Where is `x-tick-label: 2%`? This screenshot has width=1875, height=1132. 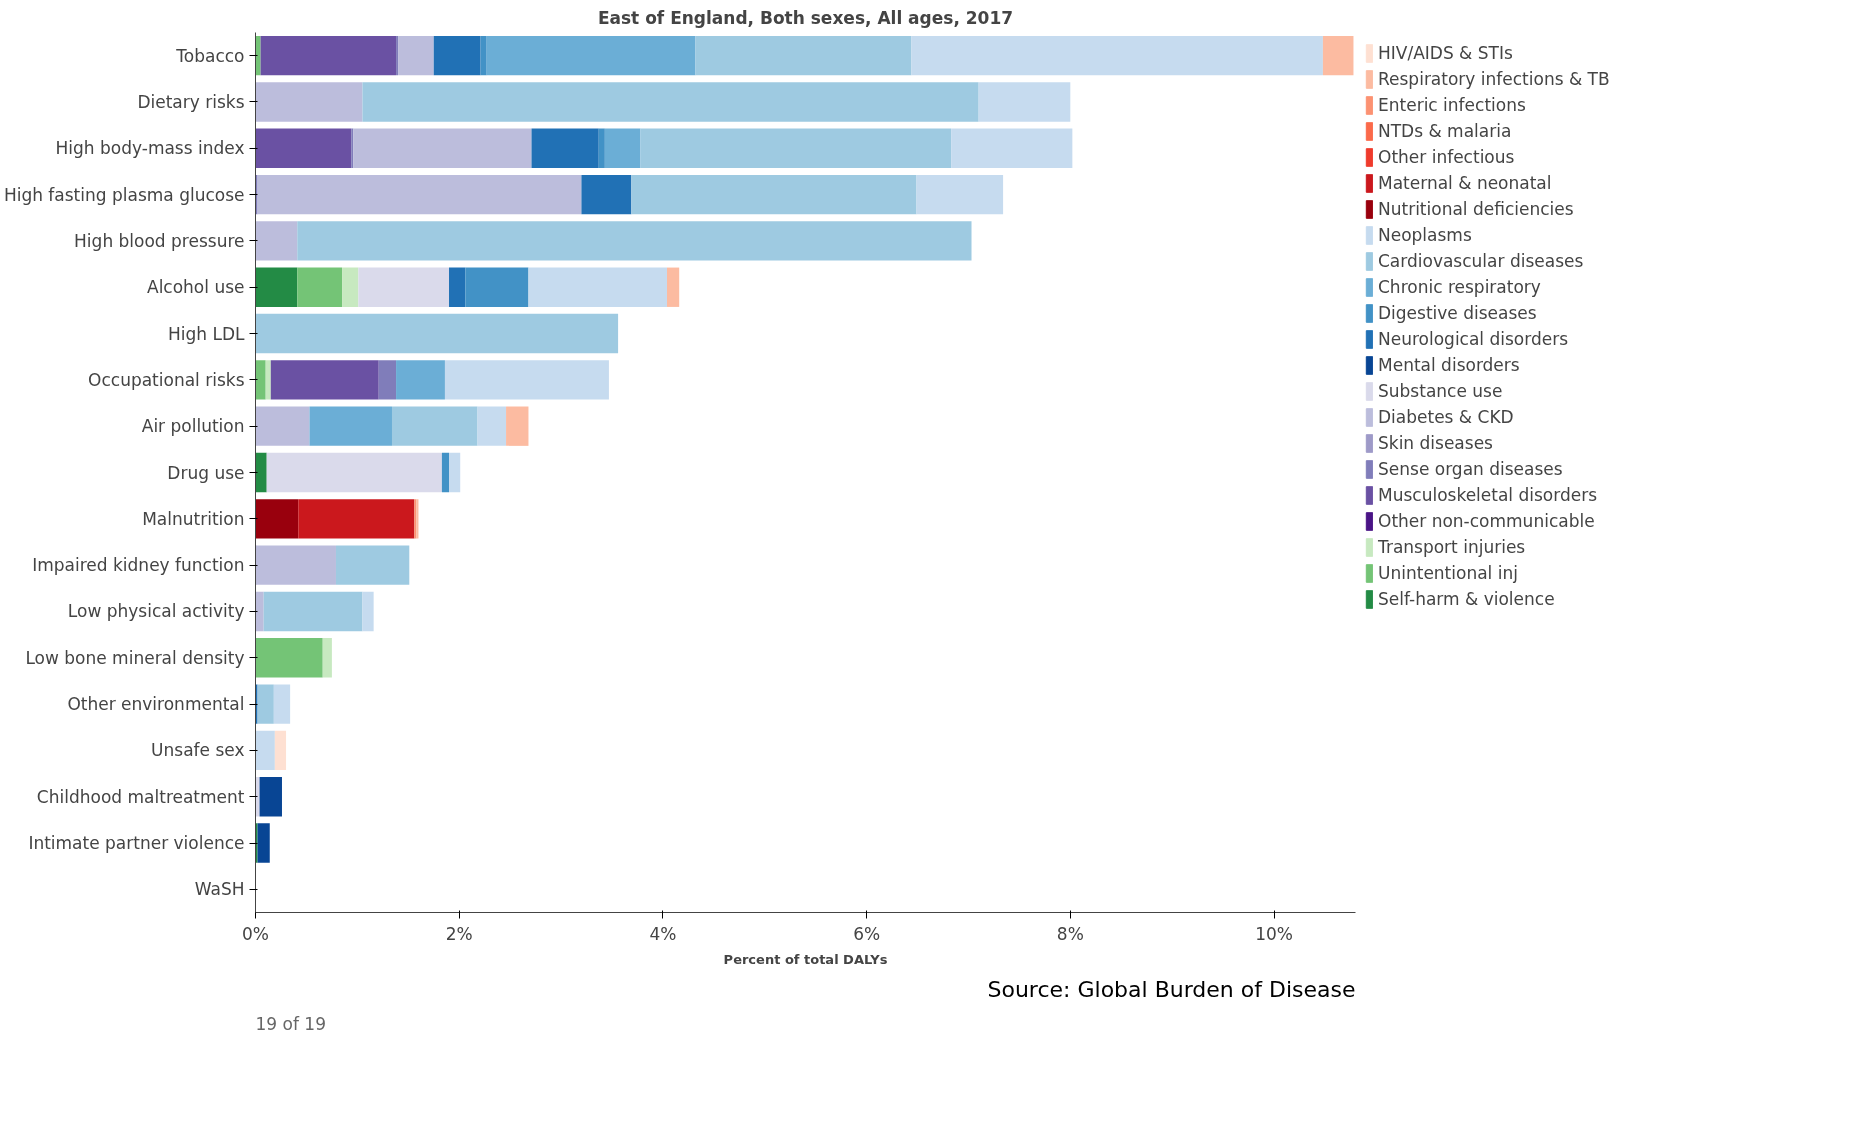 x-tick-label: 2% is located at coordinates (459, 933).